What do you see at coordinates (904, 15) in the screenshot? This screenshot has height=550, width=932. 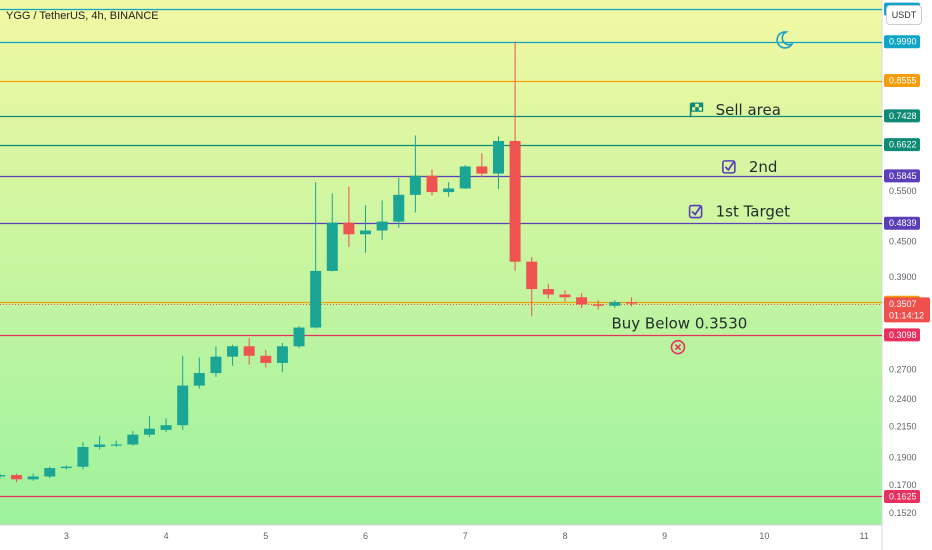 I see `currency-button: USDT` at bounding box center [904, 15].